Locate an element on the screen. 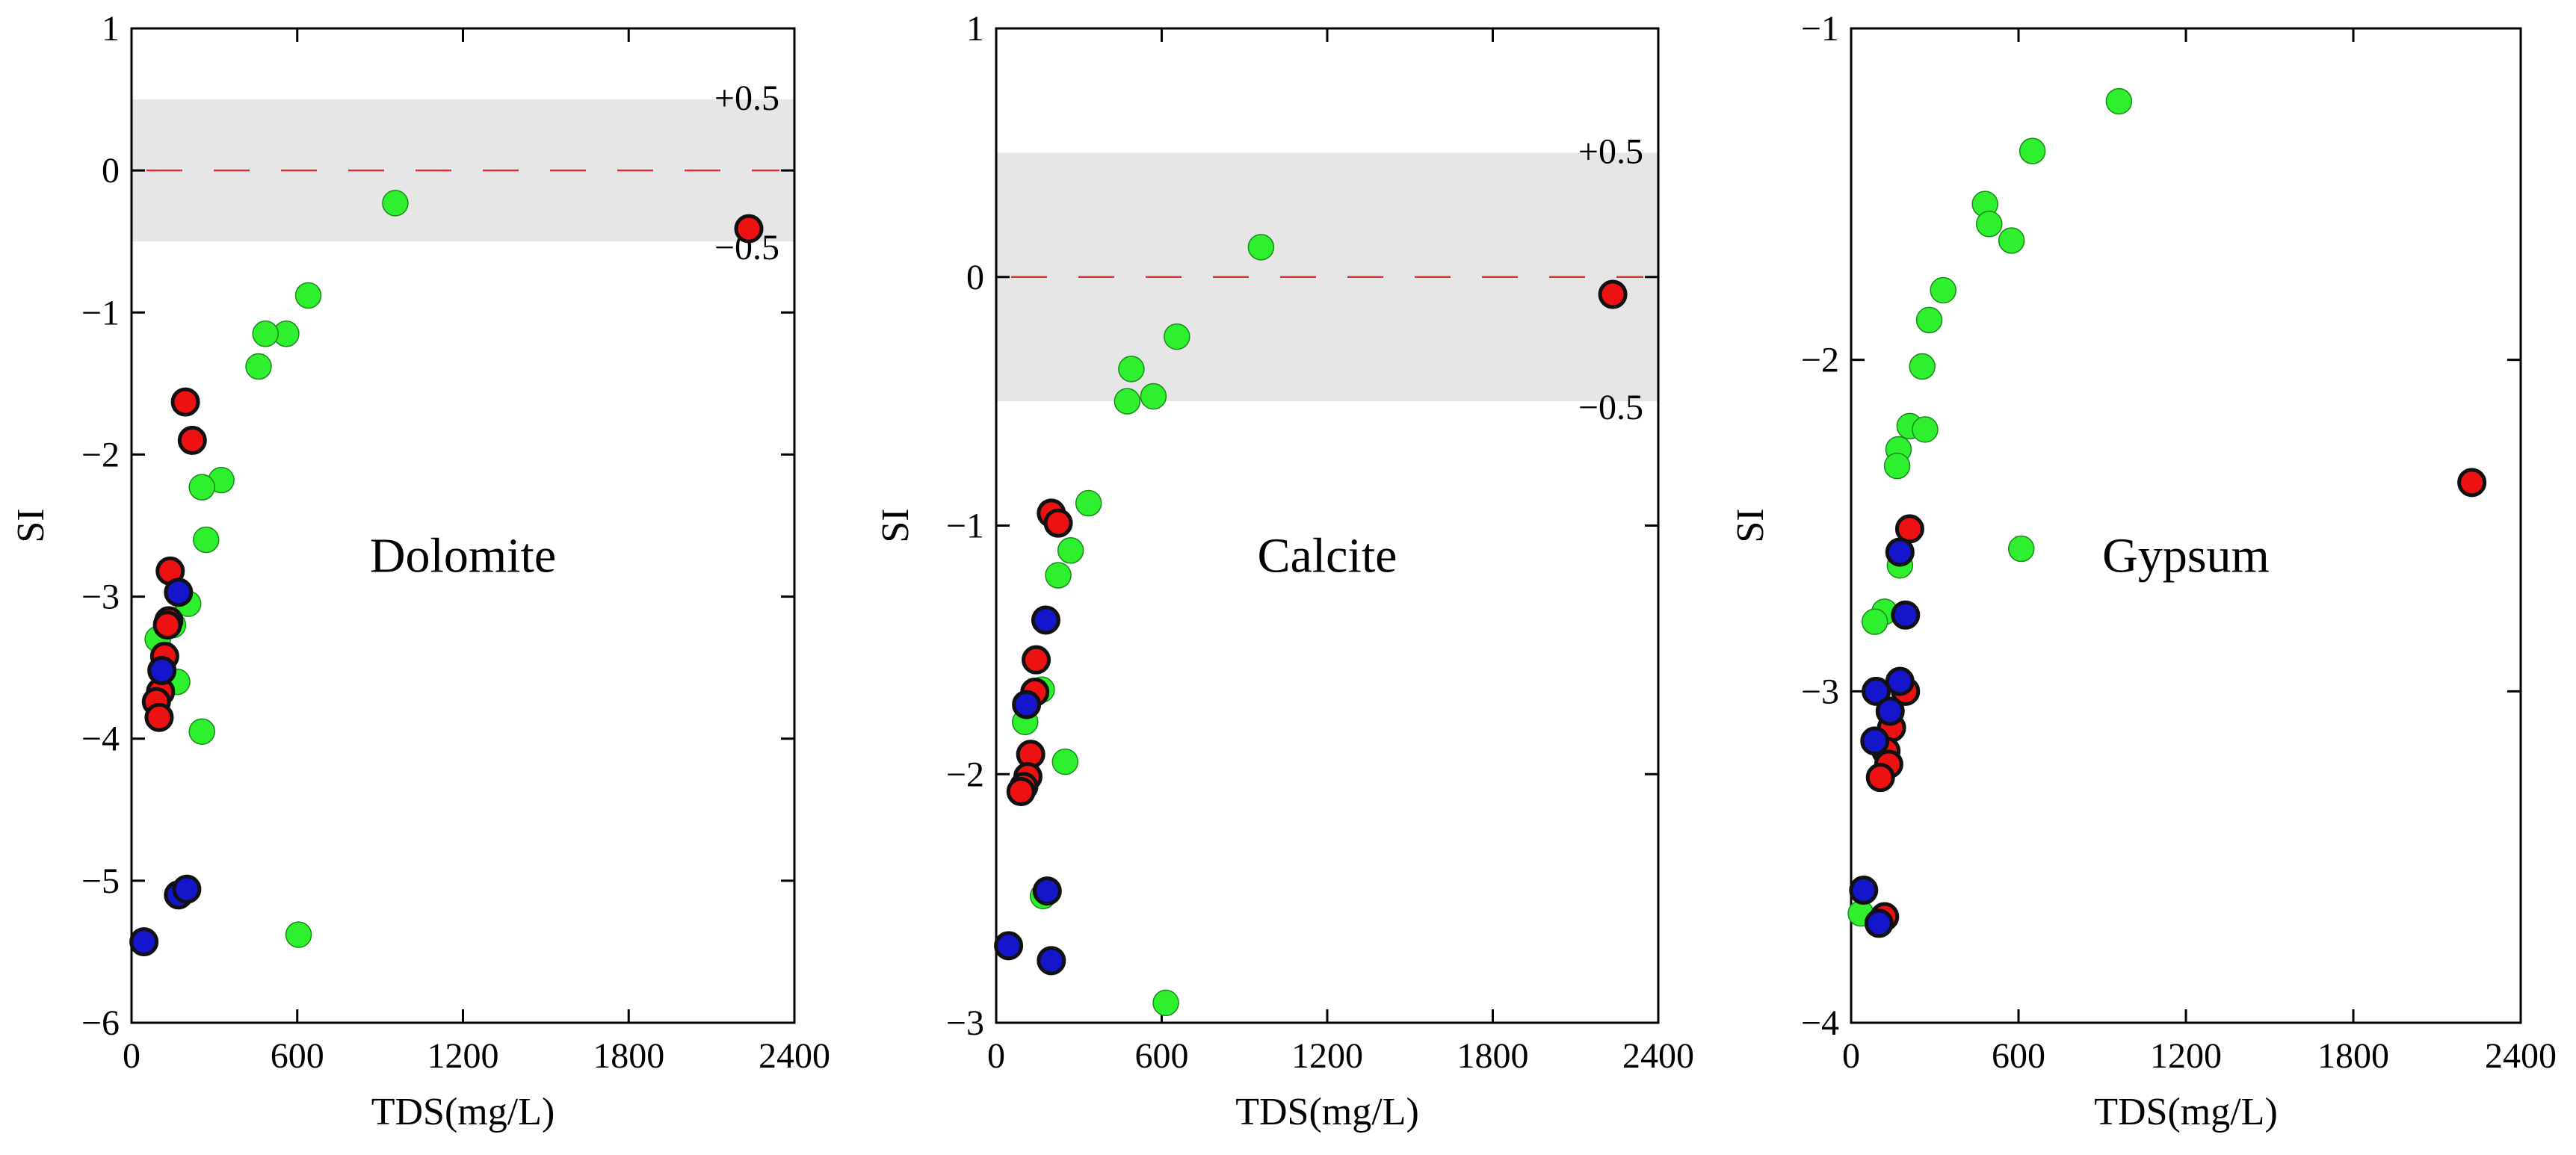 This screenshot has height=1155, width=2576. y-tick-label: −6 is located at coordinates (101, 1023).